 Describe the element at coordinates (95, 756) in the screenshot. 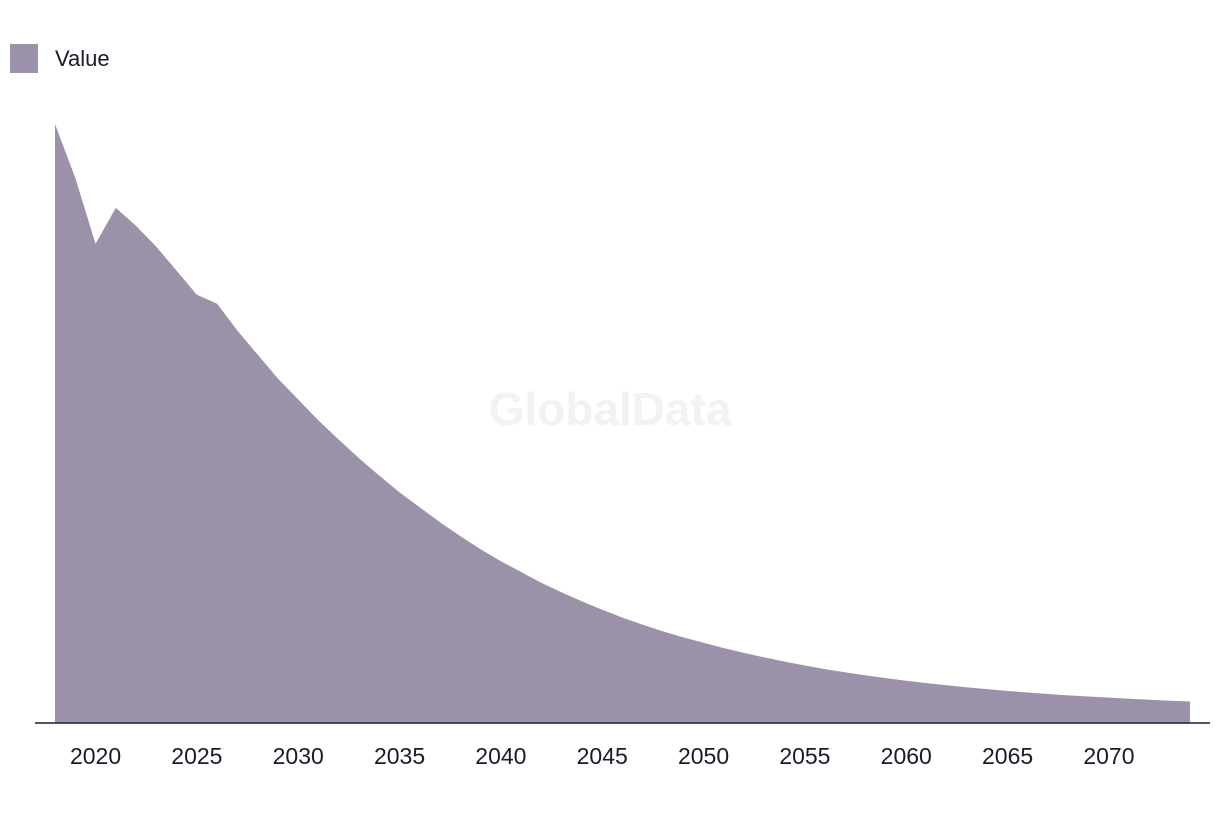

I see `x-tick-label: 2020` at that location.